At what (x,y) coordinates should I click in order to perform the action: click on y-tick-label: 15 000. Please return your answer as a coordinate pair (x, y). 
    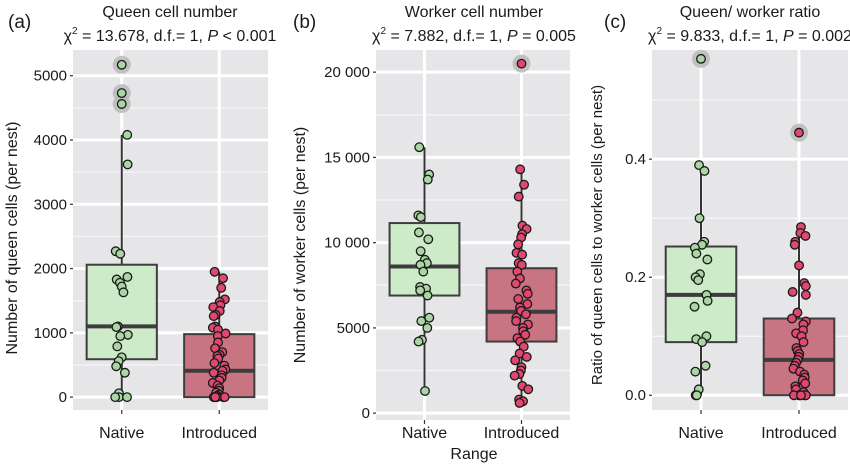
    Looking at the image, I should click on (347, 157).